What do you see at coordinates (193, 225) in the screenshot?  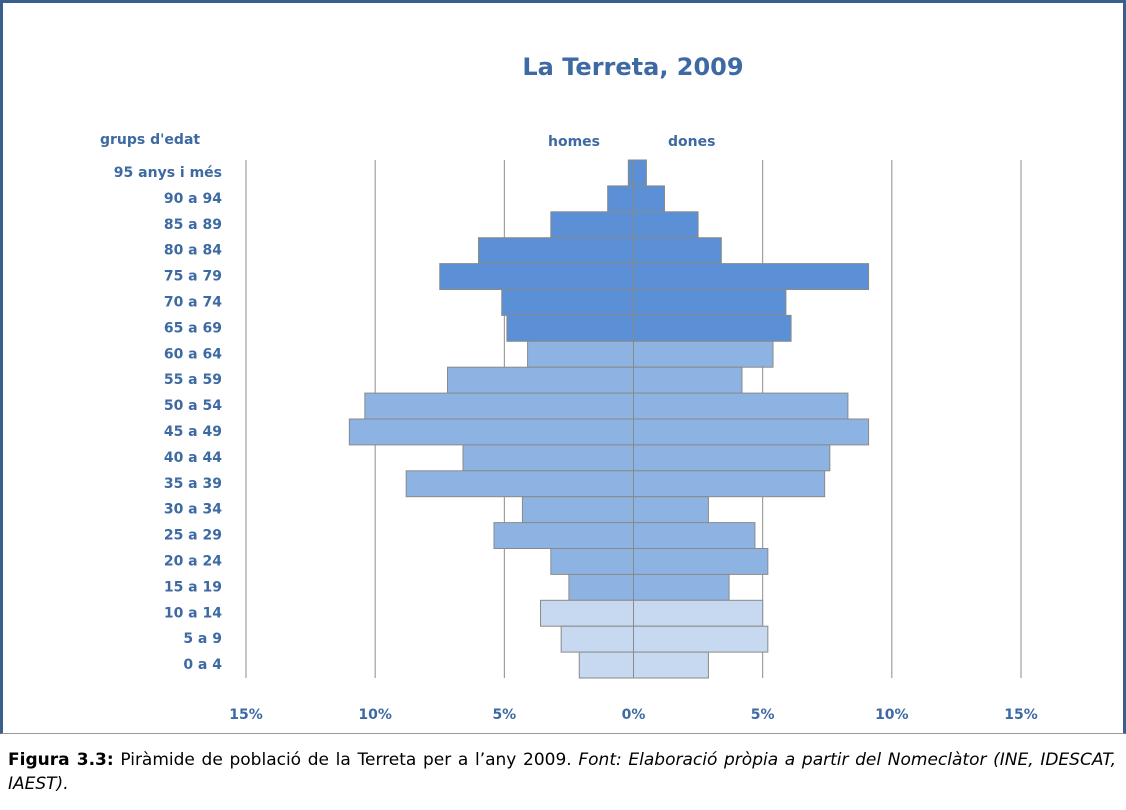 I see `y-tick-label: 85 a 89` at bounding box center [193, 225].